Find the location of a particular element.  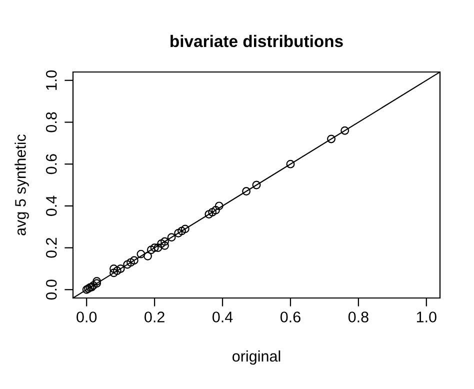

x-tick-label: 1.0 is located at coordinates (426, 317).